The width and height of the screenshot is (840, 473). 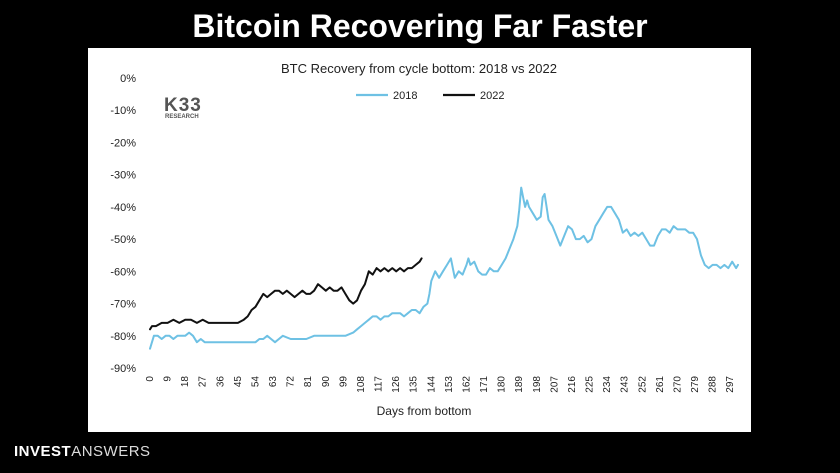 What do you see at coordinates (123, 176) in the screenshot?
I see `y-tick-label: -30%` at bounding box center [123, 176].